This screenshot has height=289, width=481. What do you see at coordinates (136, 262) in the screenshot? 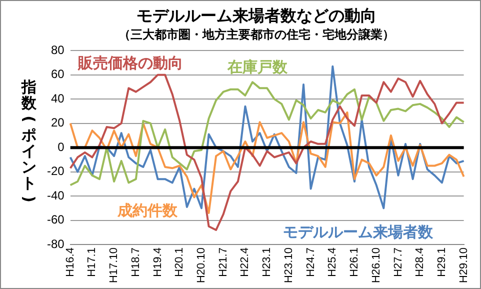
I see `x-tick-label: H18.7` at bounding box center [136, 262].